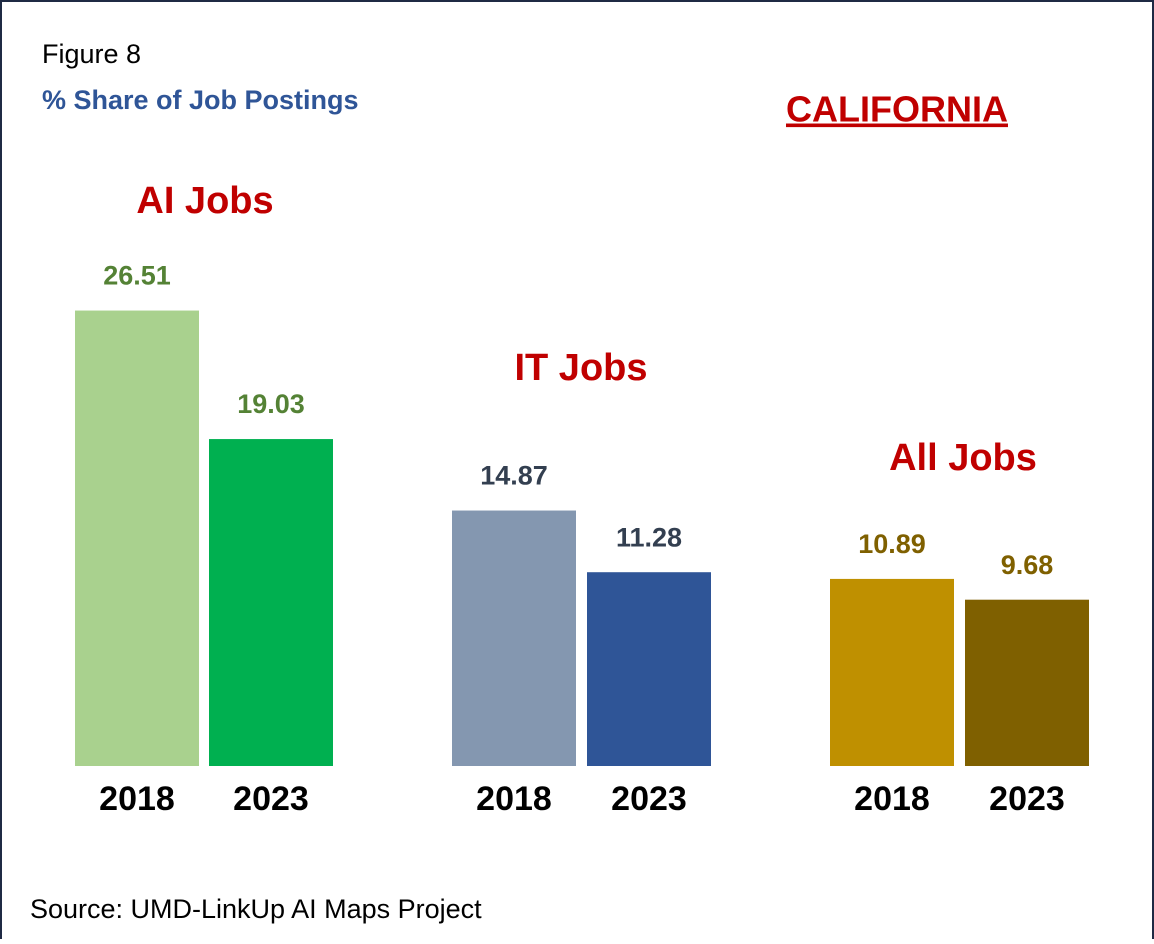 This screenshot has height=944, width=1154. Describe the element at coordinates (200, 100) in the screenshot. I see `chart-title: % Share of Job Postings` at that location.